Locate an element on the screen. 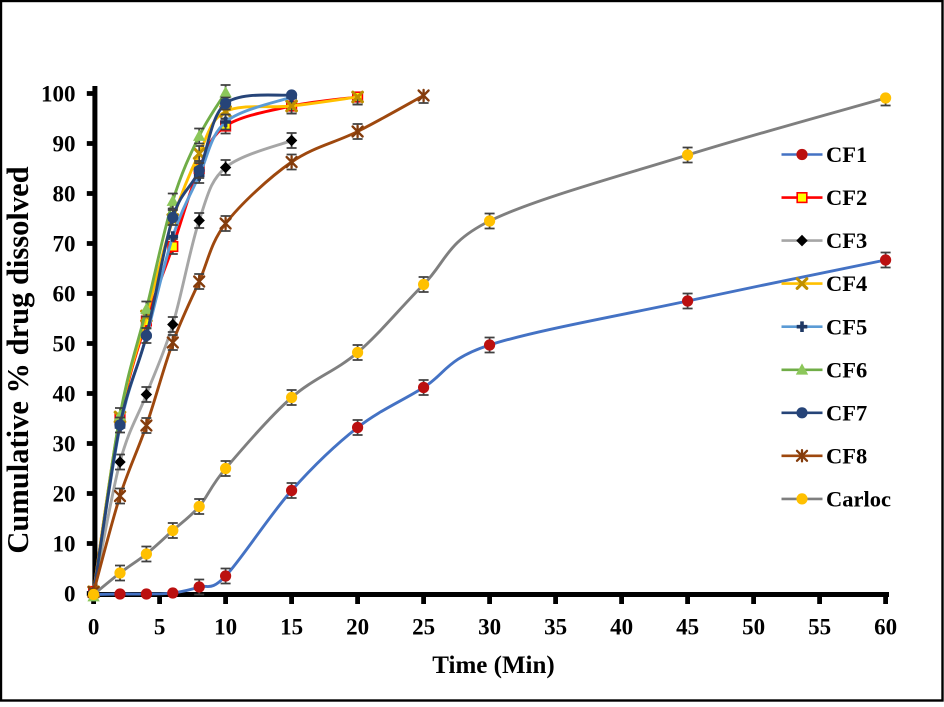  svg-text: CF2 is located at coordinates (846, 197).